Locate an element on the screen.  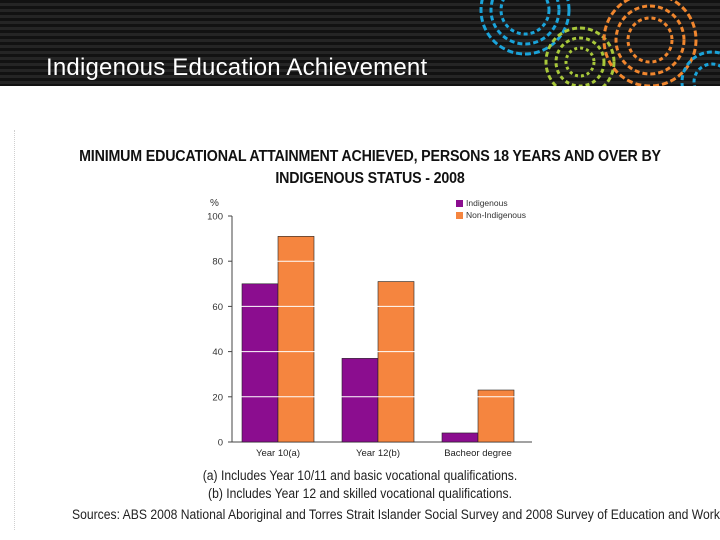
x-tick-label: Year 12(b) is located at coordinates (378, 453).